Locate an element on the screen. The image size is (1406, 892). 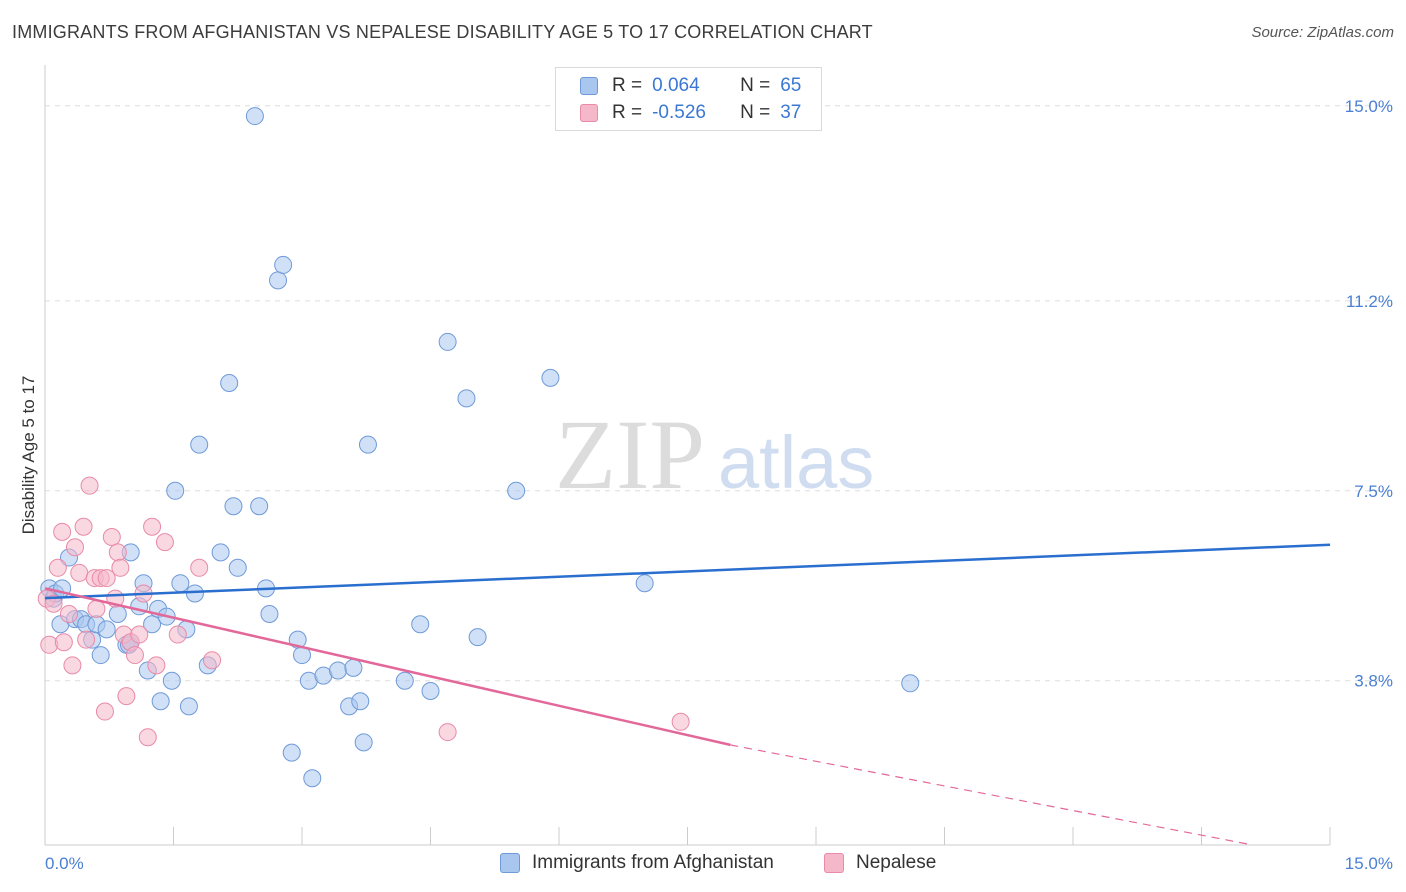
y-axis-label: Disability Age 5 to 17 is located at coordinates (28, 455).